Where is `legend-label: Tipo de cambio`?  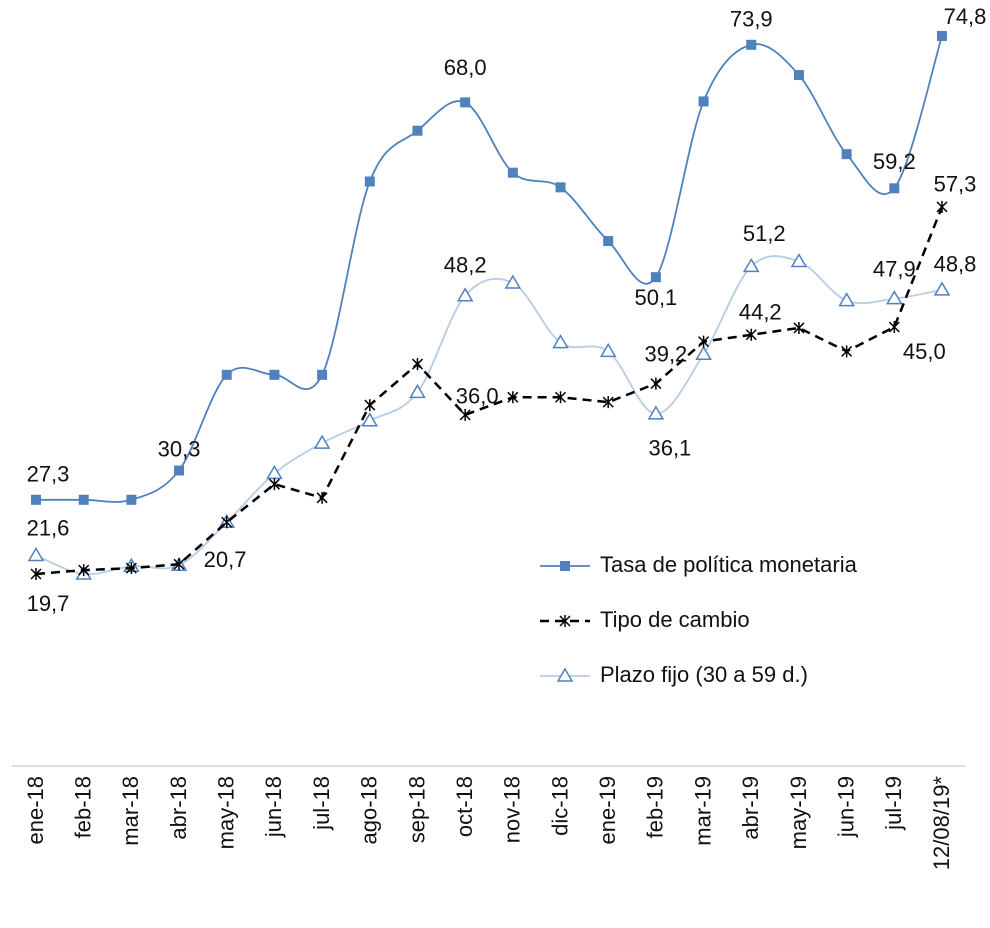 legend-label: Tipo de cambio is located at coordinates (675, 619).